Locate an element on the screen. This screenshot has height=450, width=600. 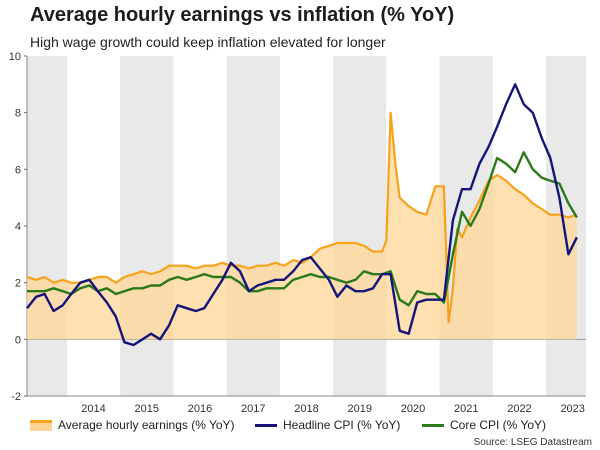
legend-label-core: Core CPI (% YoY) is located at coordinates (498, 425).